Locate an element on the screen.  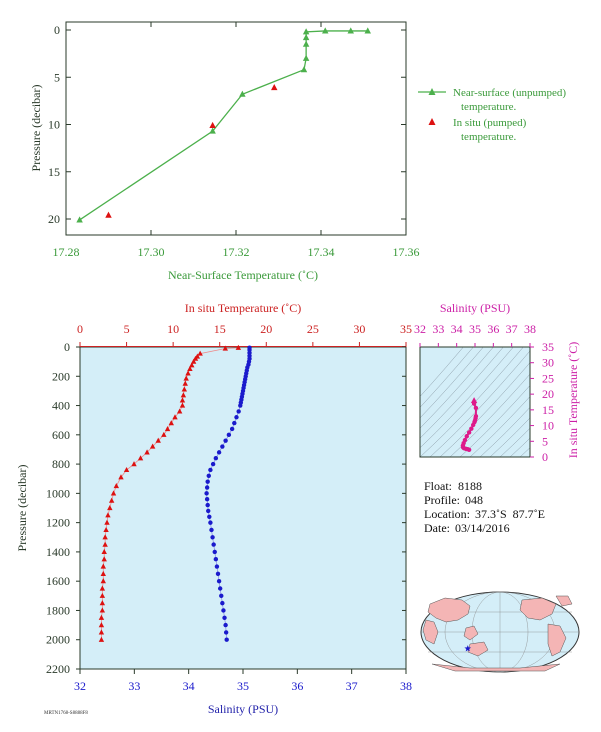
temperature-tick-label: 35 is located at coordinates (406, 329).